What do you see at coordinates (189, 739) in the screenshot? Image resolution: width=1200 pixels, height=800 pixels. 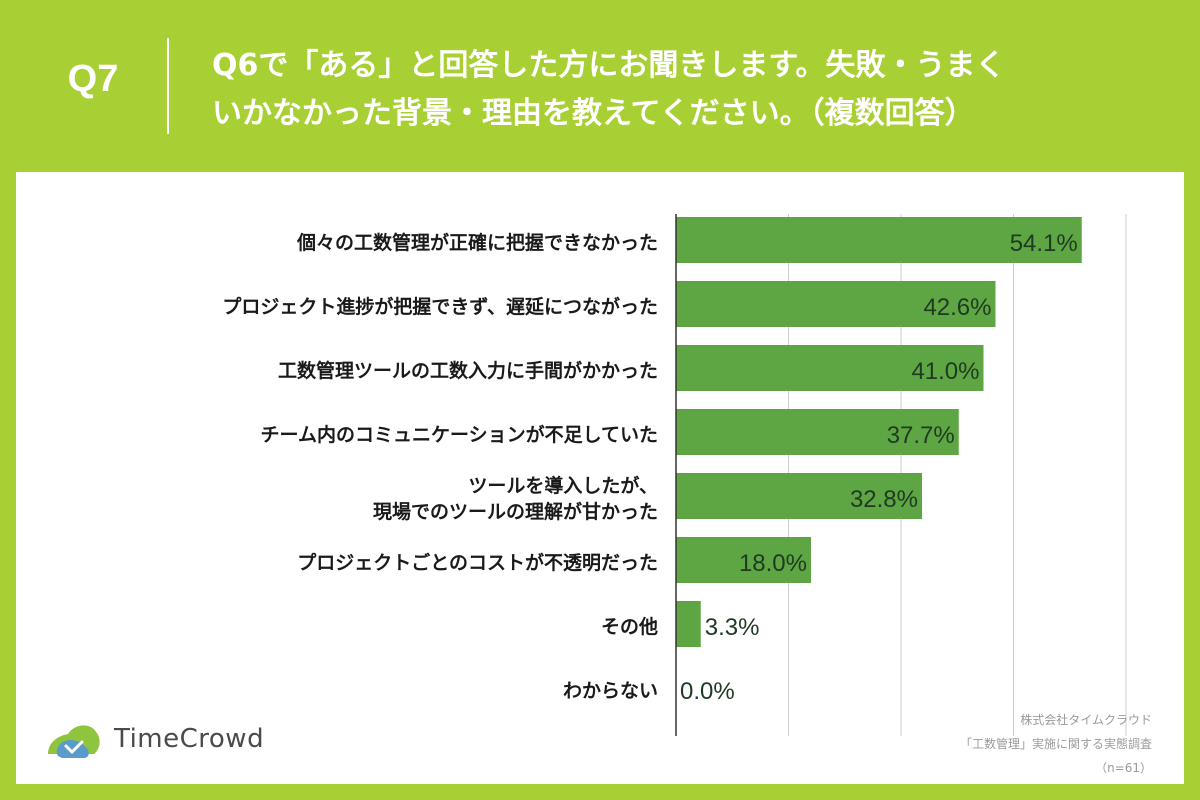 I see `logo-text: TimeCrowd` at bounding box center [189, 739].